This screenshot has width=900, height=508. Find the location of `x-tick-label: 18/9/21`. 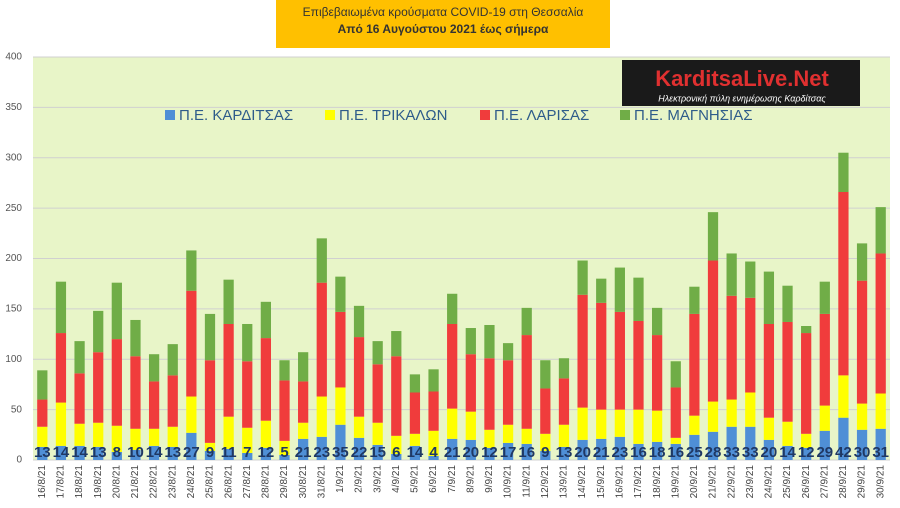

x-tick-label: 18/9/21 is located at coordinates (657, 482).